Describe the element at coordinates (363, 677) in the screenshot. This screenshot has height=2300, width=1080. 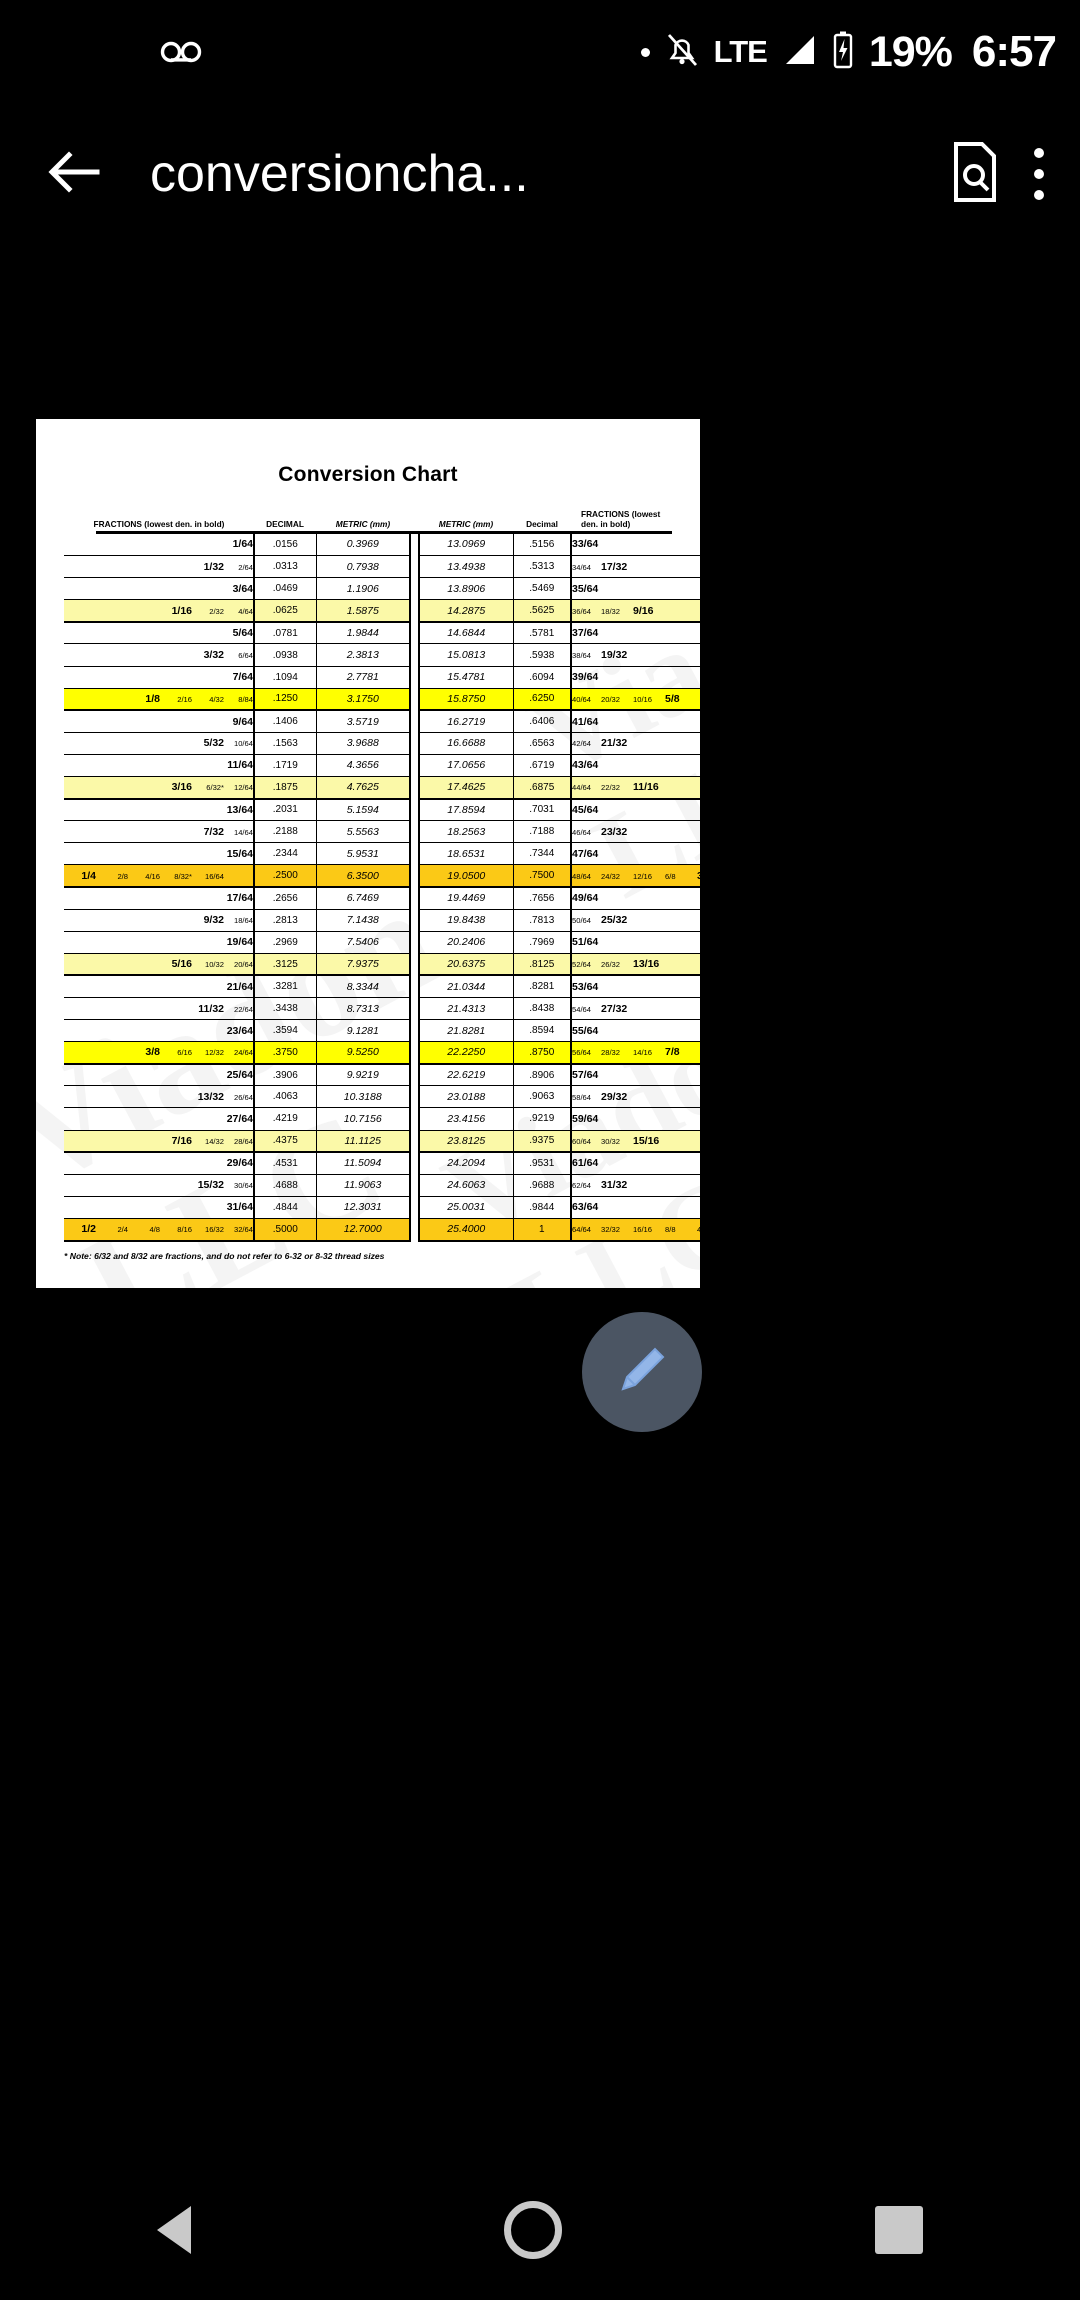
I see `metric-cell-left: 2.7781` at that location.